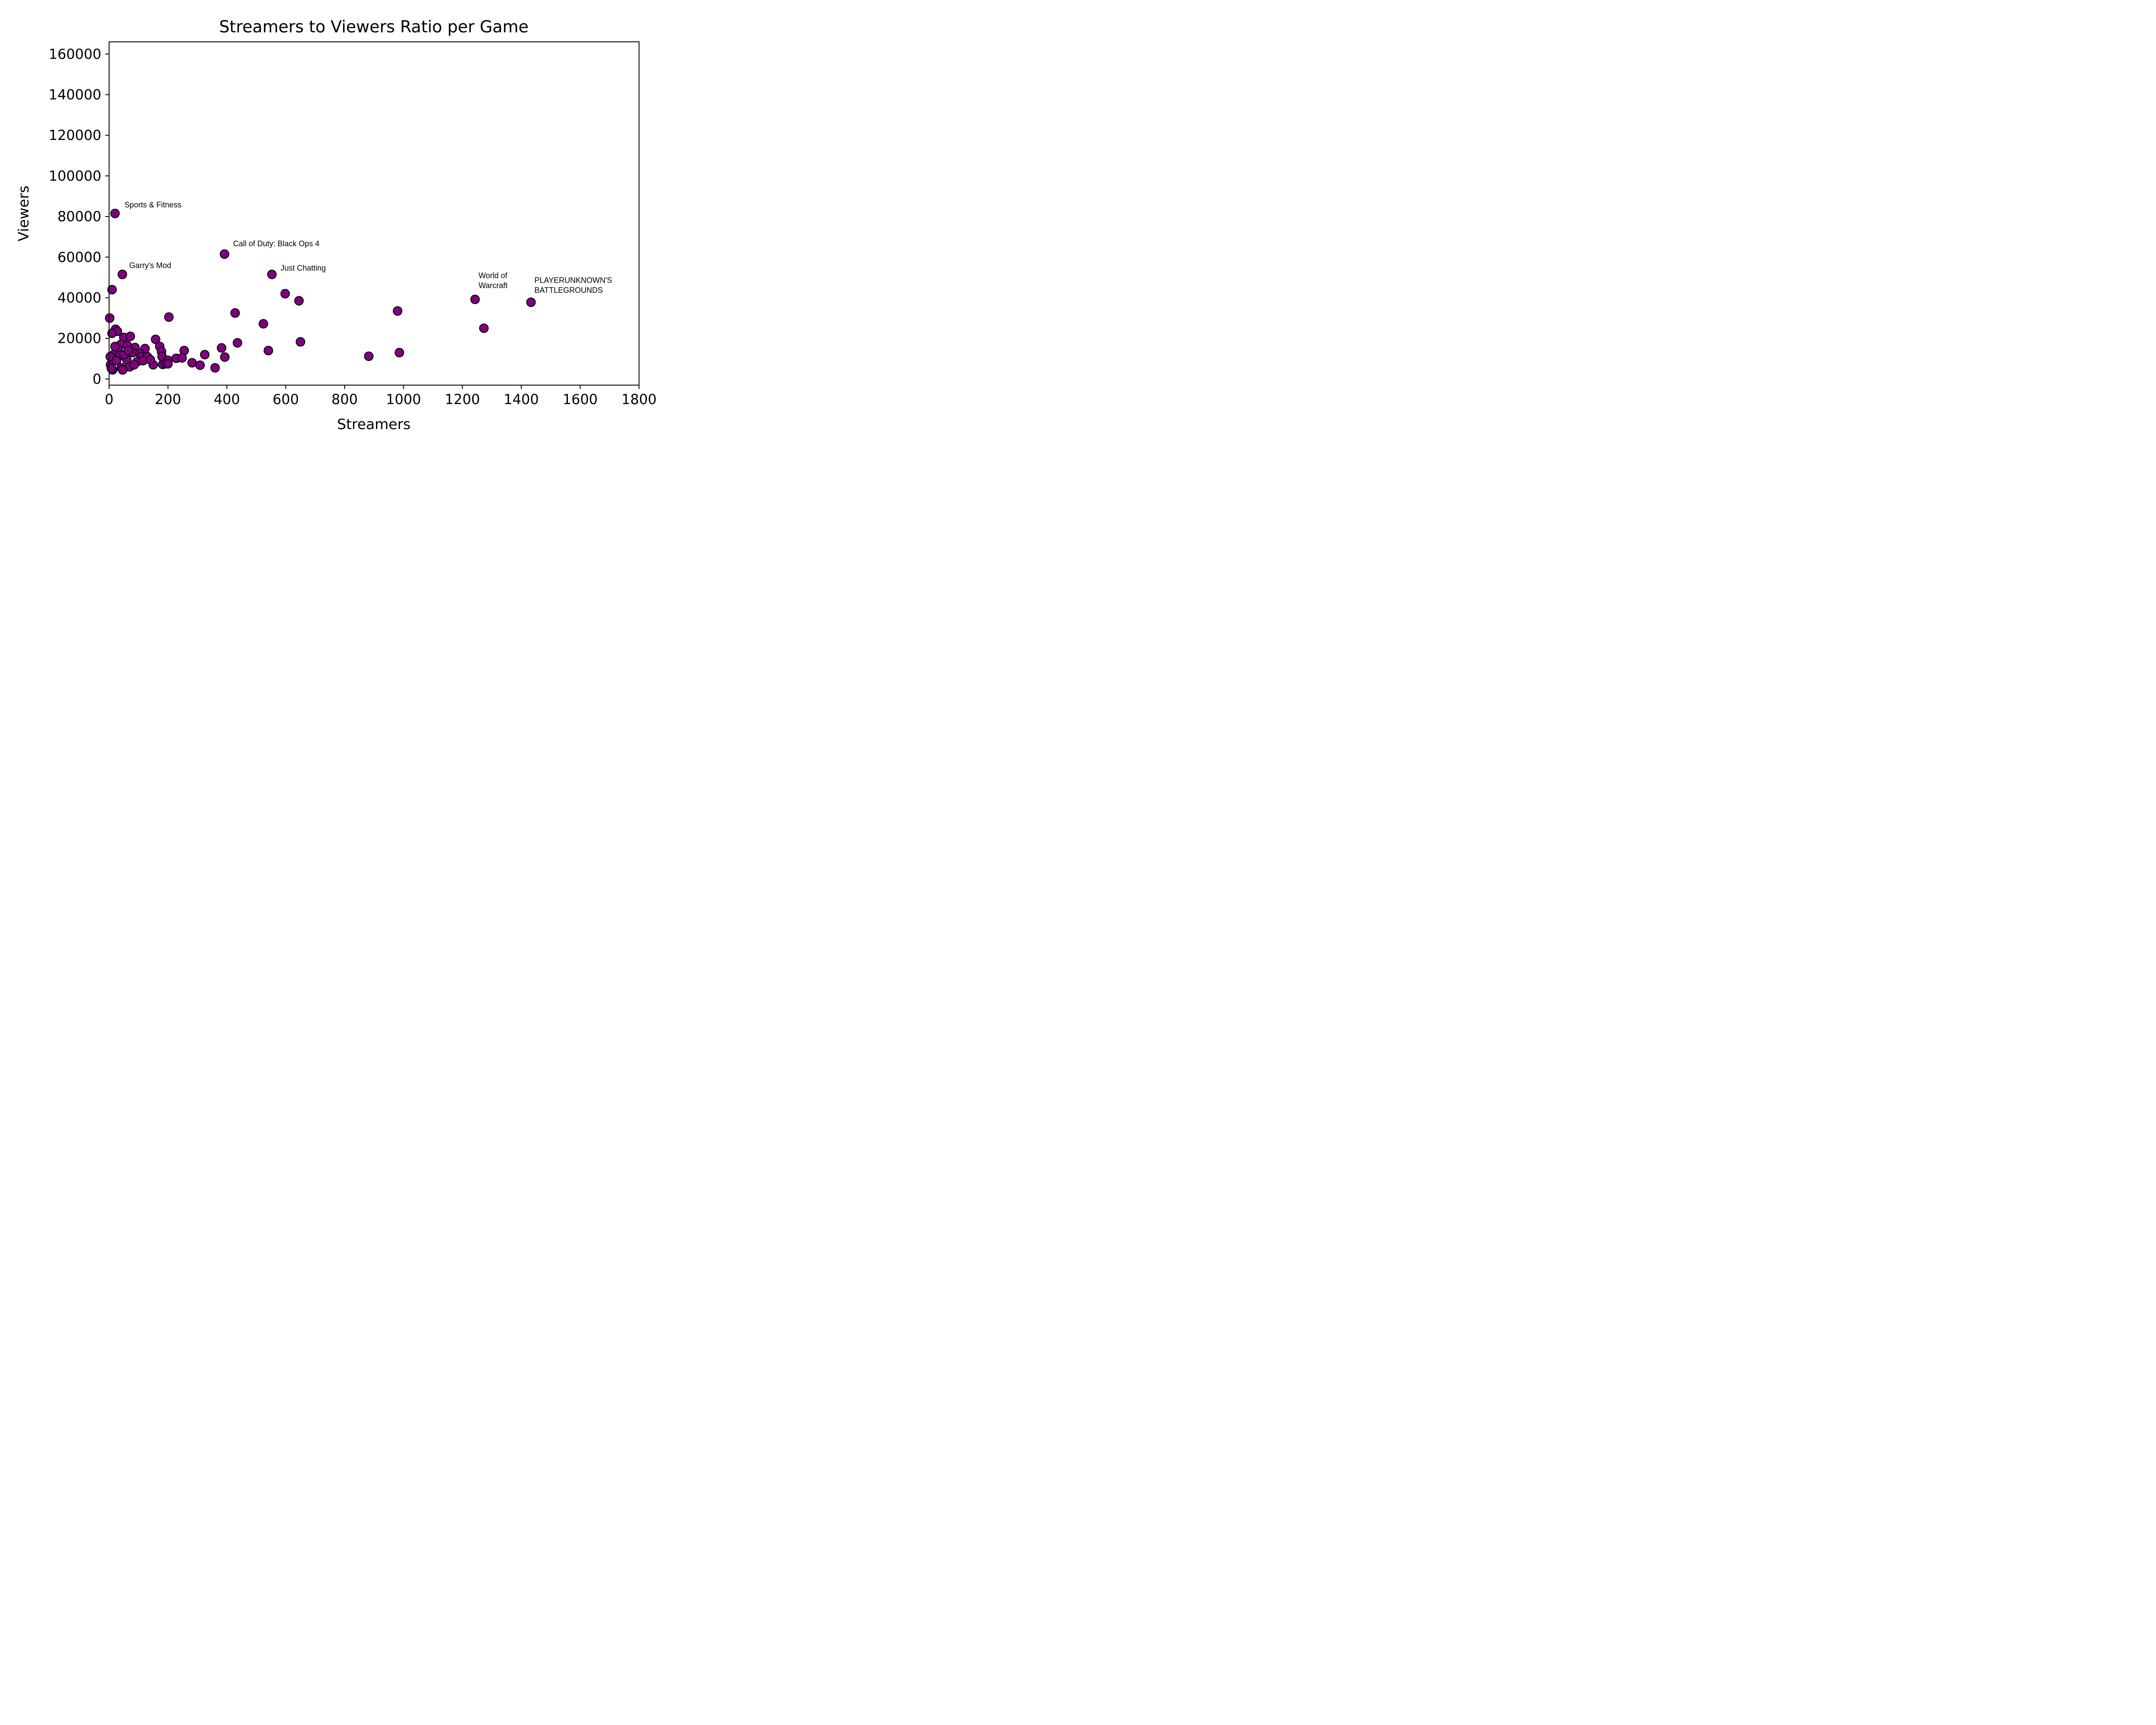  Describe the element at coordinates (374, 424) in the screenshot. I see `x-axis-label: Streamers` at that location.